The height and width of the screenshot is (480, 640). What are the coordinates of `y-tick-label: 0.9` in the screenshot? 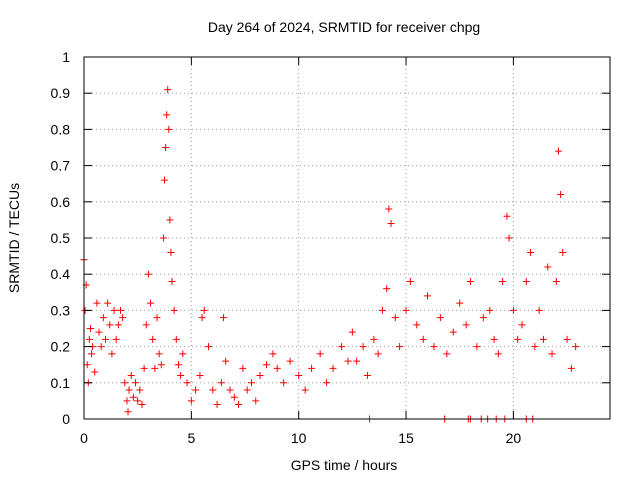 It's located at (61, 93).